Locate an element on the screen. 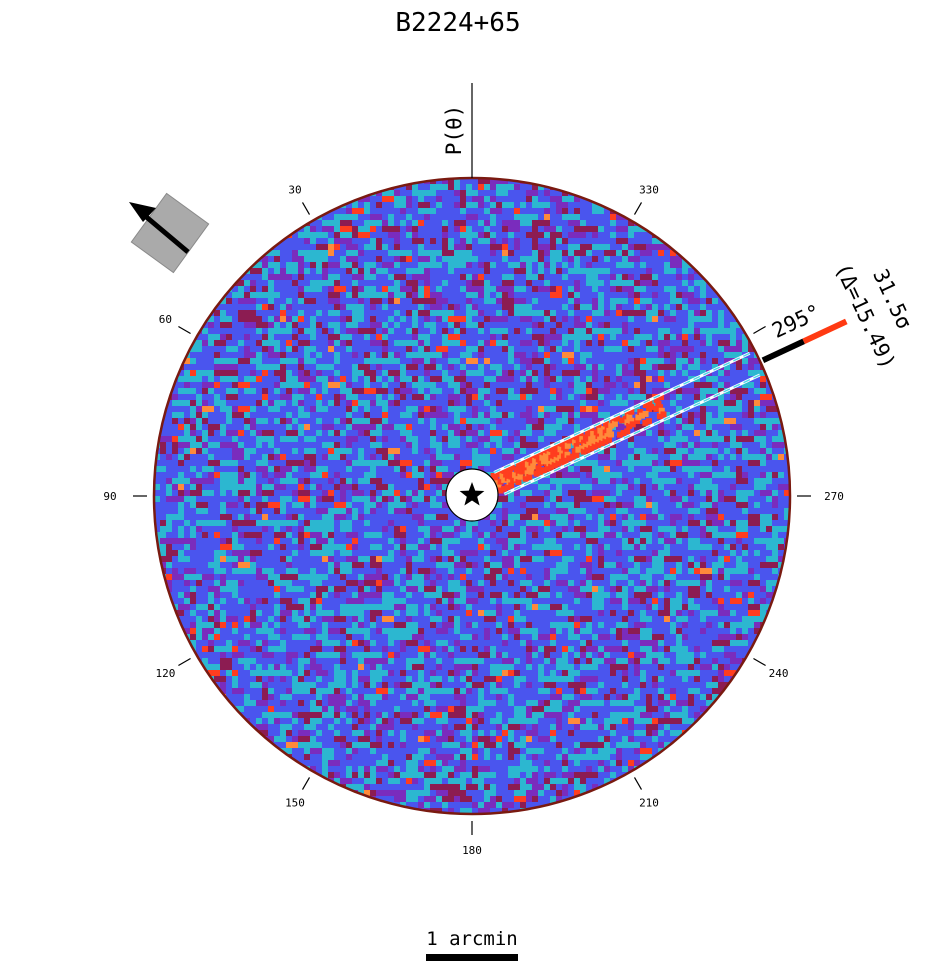 This screenshot has height=968, width=944. angle-tick-label: 150 is located at coordinates (295, 803).